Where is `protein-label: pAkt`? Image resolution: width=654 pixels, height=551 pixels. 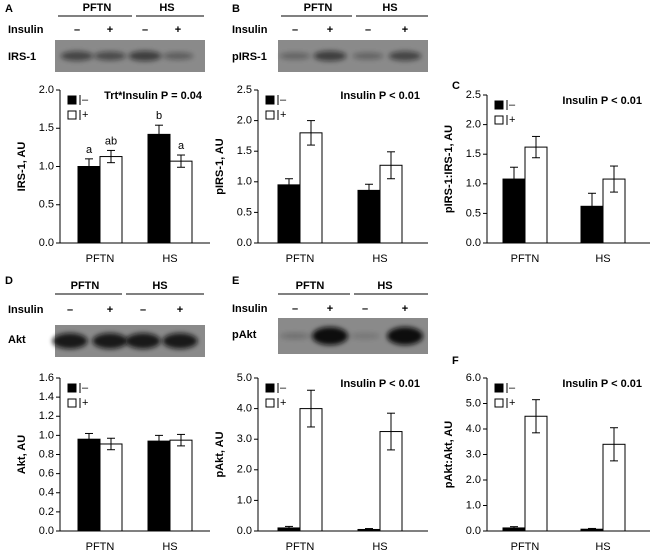 protein-label: pAkt is located at coordinates (244, 335).